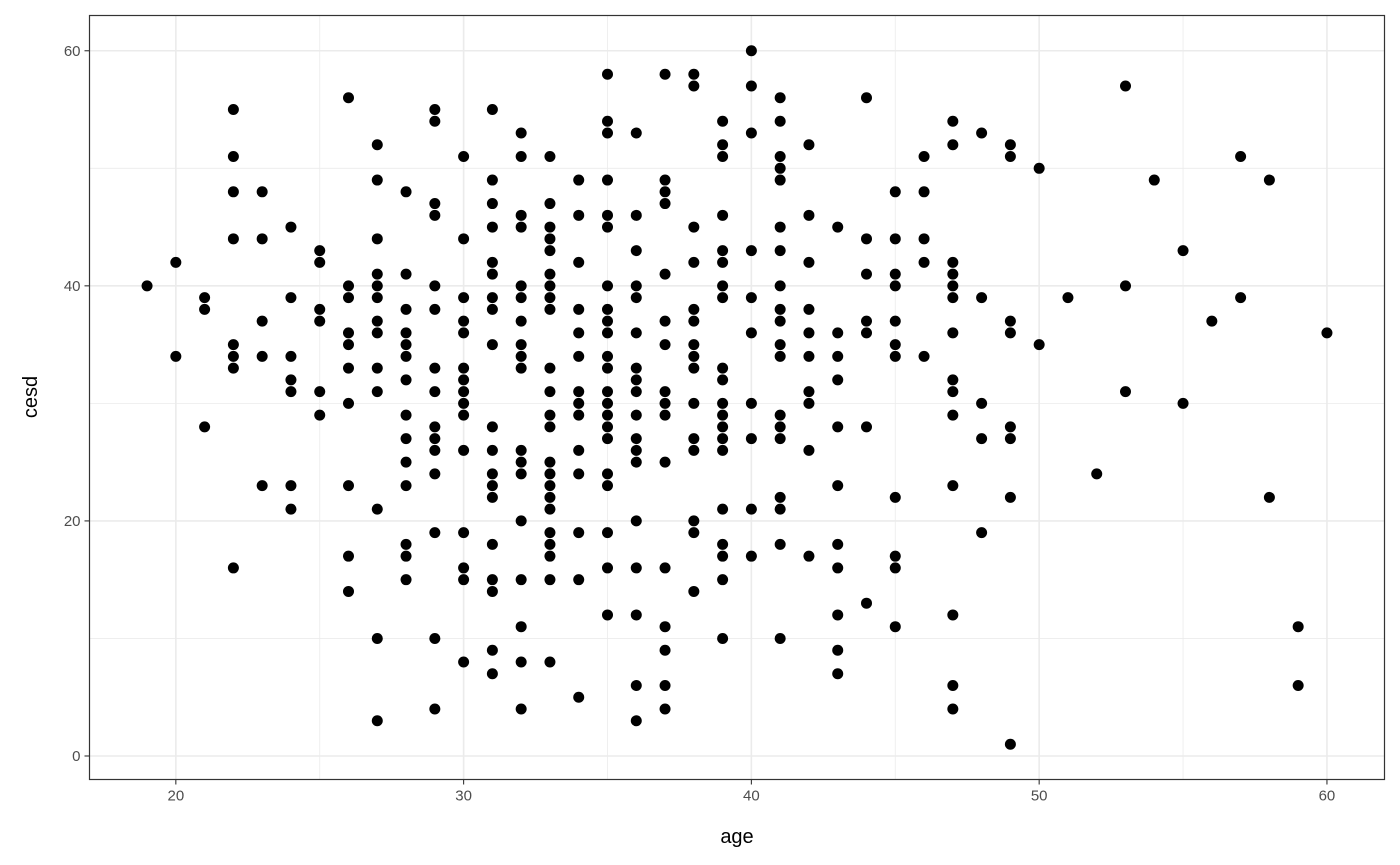  Describe the element at coordinates (76, 756) in the screenshot. I see `y-tick-label: 0` at that location.